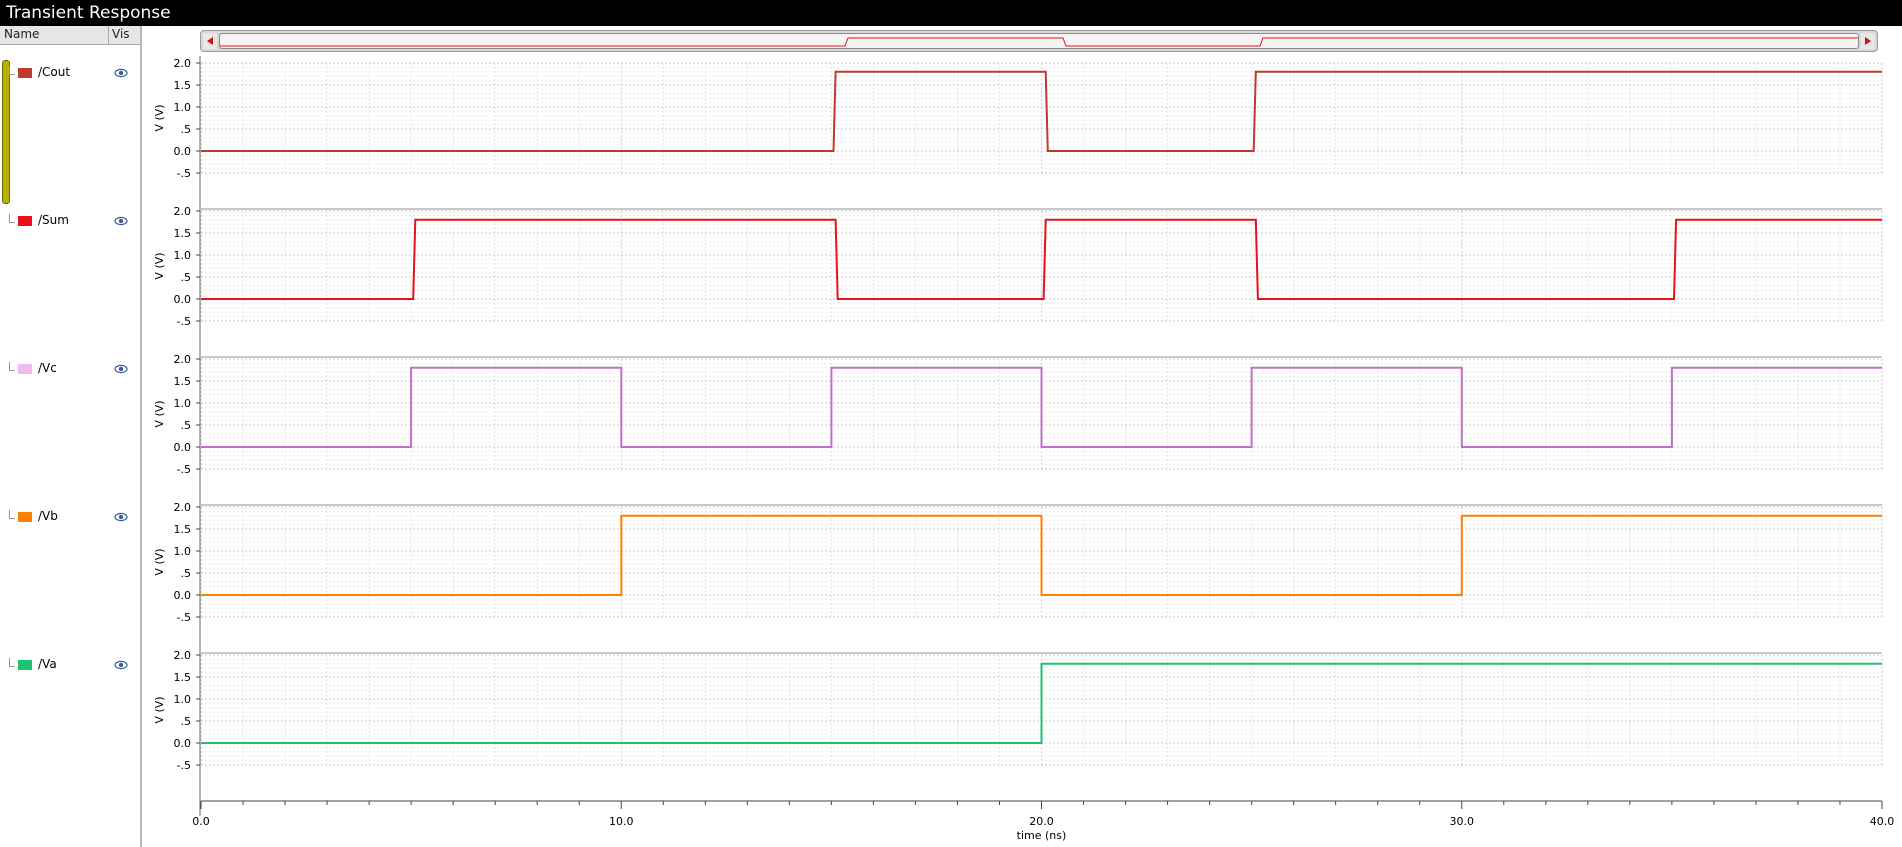 The width and height of the screenshot is (1902, 847). What do you see at coordinates (1041, 111) in the screenshot?
I see `trace-cout` at bounding box center [1041, 111].